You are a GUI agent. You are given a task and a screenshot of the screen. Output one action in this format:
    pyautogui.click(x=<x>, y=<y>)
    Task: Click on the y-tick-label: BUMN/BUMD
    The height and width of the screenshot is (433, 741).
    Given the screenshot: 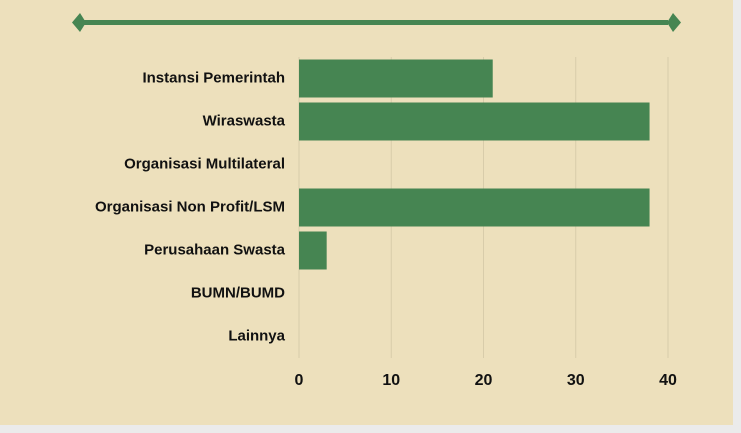 What is the action you would take?
    pyautogui.click(x=238, y=292)
    